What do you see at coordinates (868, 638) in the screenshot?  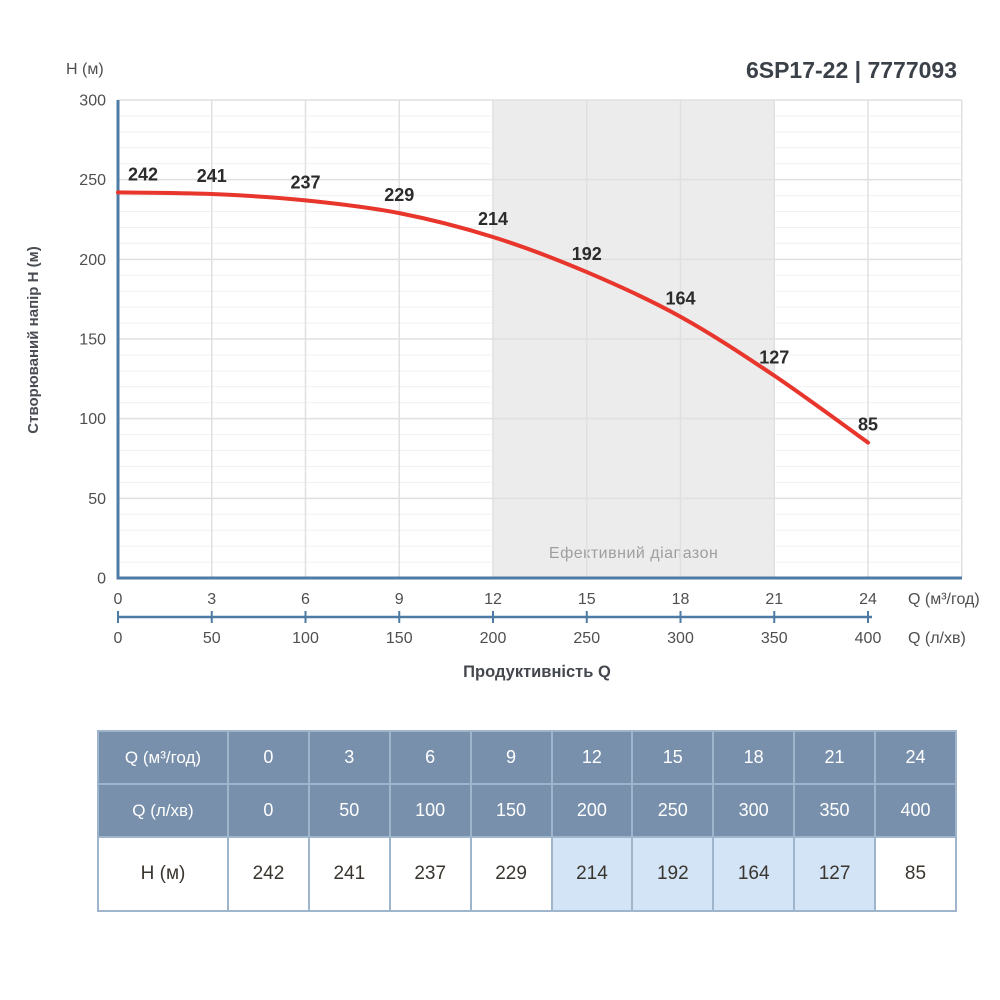 I see `x-tick-label-lmin: 400` at bounding box center [868, 638].